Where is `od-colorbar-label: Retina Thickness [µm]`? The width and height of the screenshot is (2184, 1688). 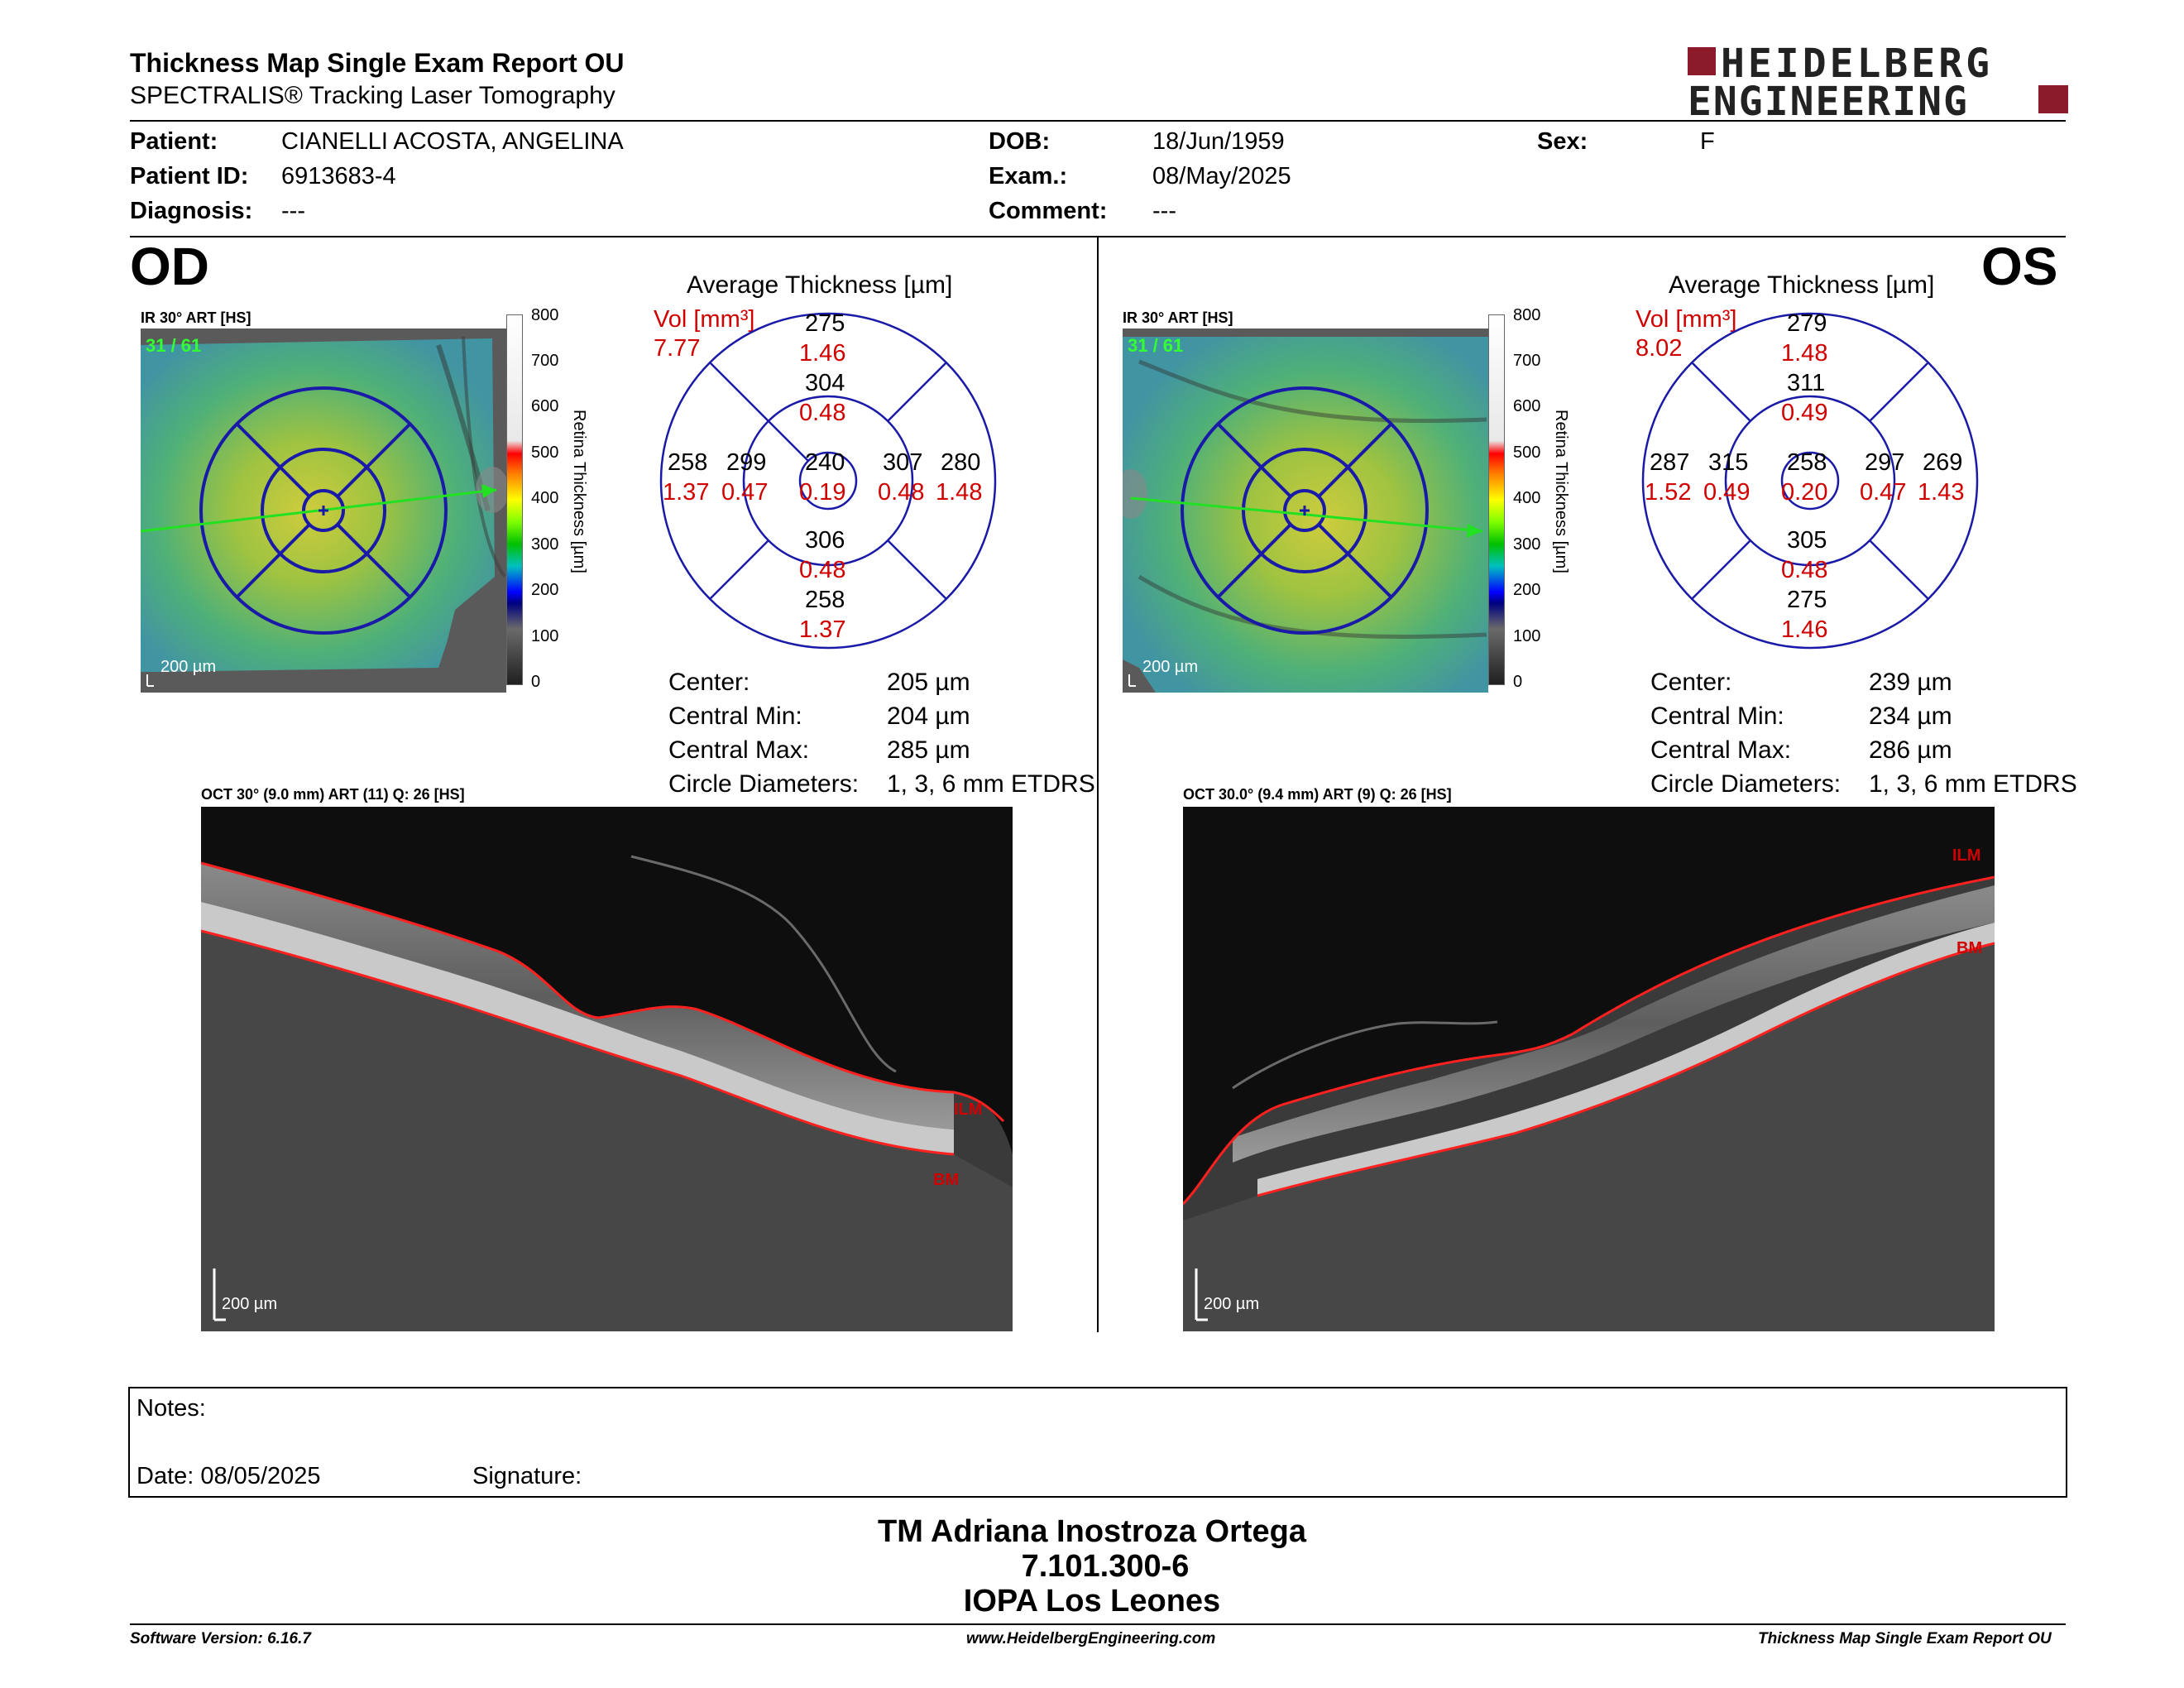 od-colorbar-label: Retina Thickness [µm] is located at coordinates (579, 491).